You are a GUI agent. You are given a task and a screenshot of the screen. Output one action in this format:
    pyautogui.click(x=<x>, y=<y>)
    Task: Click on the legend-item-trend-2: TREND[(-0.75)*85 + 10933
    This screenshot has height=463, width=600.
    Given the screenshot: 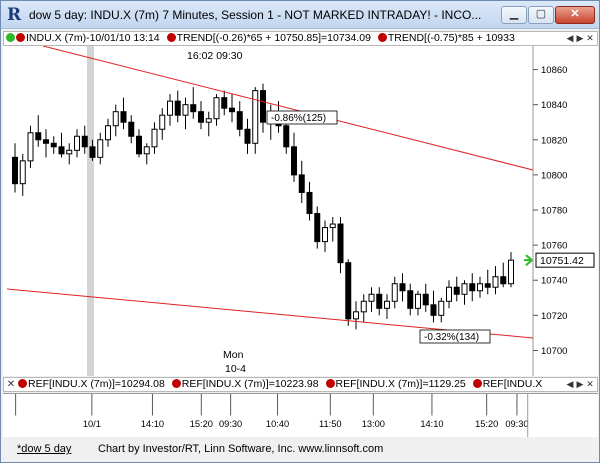 What is the action you would take?
    pyautogui.click(x=445, y=38)
    